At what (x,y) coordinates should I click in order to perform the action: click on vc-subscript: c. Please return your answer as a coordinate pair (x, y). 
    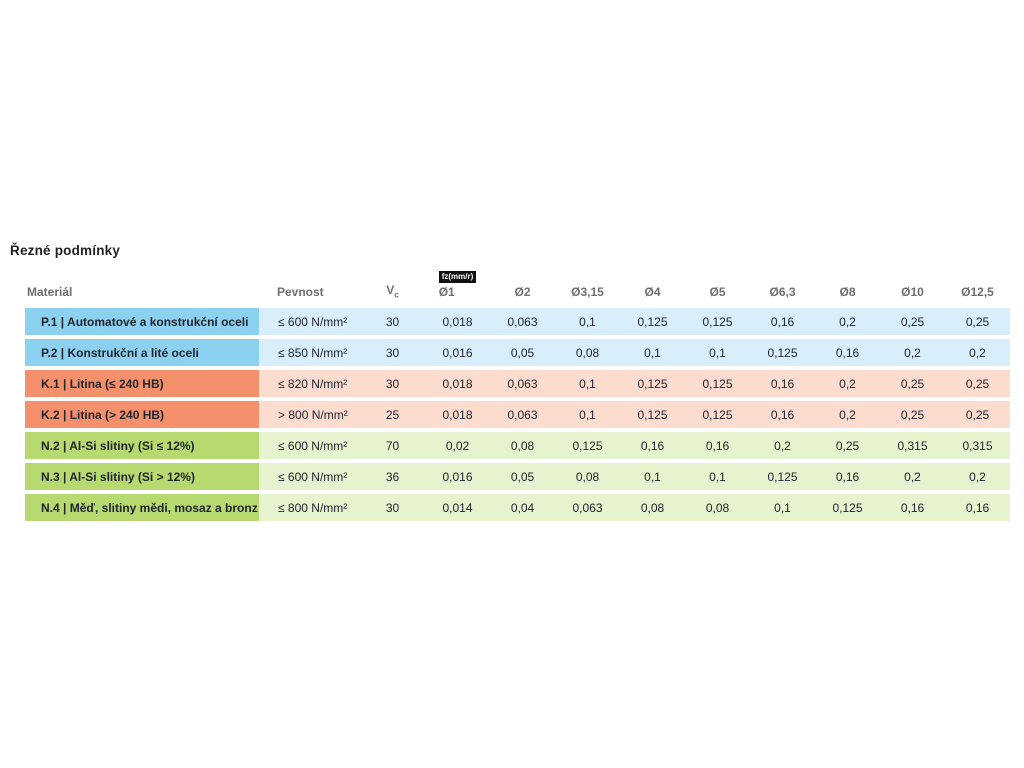
    Looking at the image, I should click on (396, 294).